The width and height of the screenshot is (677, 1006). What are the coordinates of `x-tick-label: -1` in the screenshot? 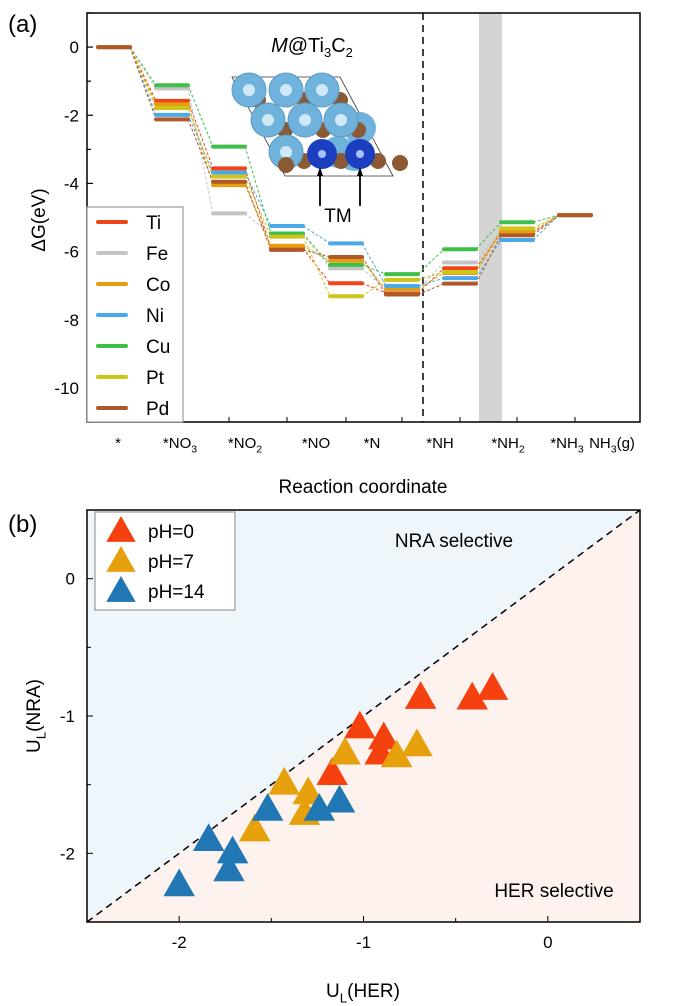 It's located at (363, 942).